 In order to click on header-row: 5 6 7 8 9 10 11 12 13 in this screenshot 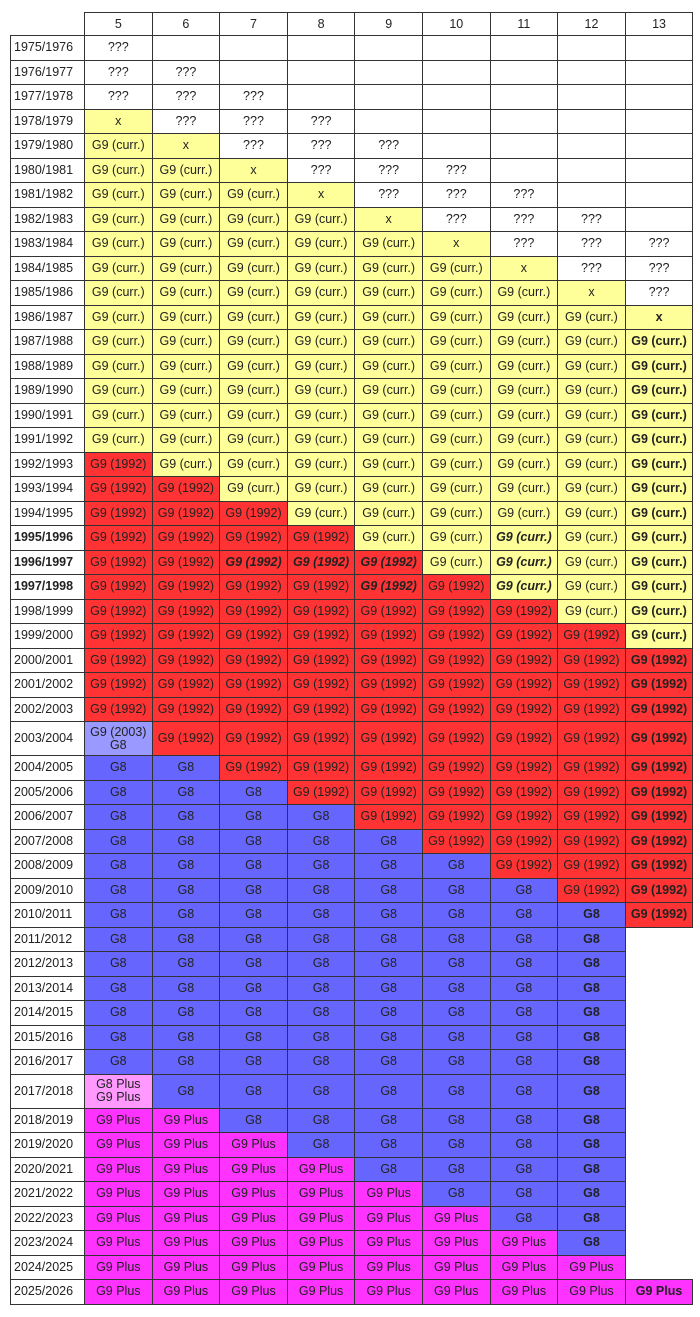, I will do `click(352, 24)`.